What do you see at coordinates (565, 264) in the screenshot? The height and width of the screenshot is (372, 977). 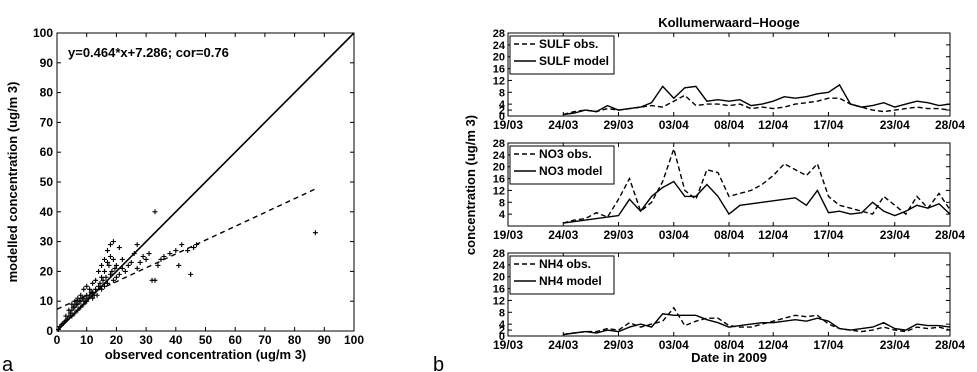 I see `legend-entry: NH4 obs.` at bounding box center [565, 264].